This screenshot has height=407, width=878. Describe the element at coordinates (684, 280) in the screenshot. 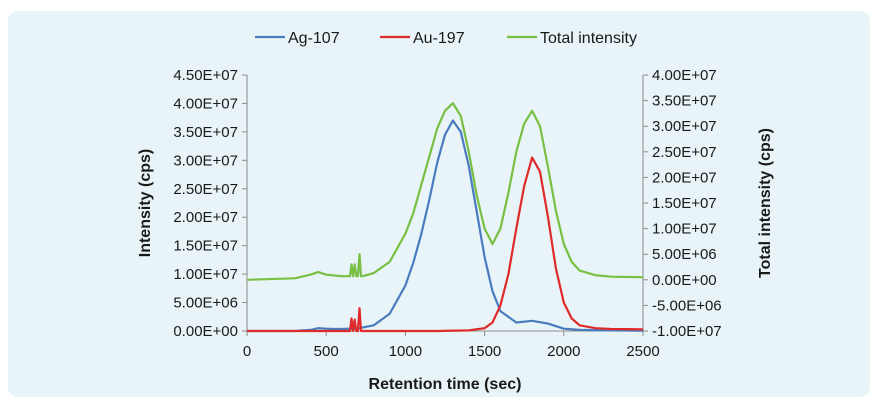

I see `y2-tick-label: 0.00E+00` at that location.